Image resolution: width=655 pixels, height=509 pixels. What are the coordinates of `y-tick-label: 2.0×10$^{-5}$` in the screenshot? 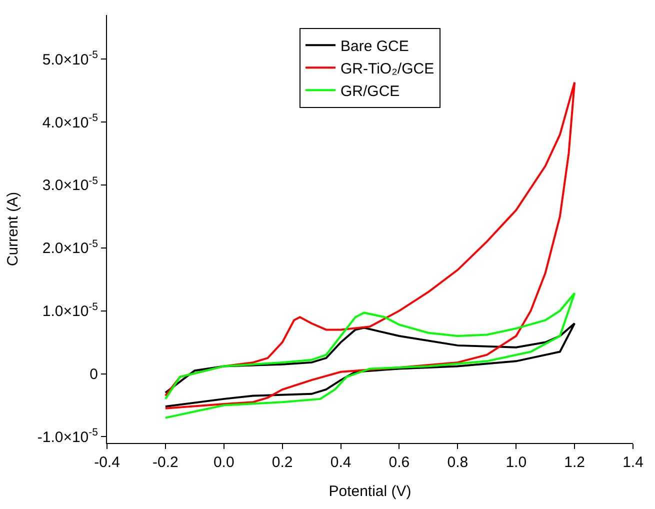 It's located at (70, 248).